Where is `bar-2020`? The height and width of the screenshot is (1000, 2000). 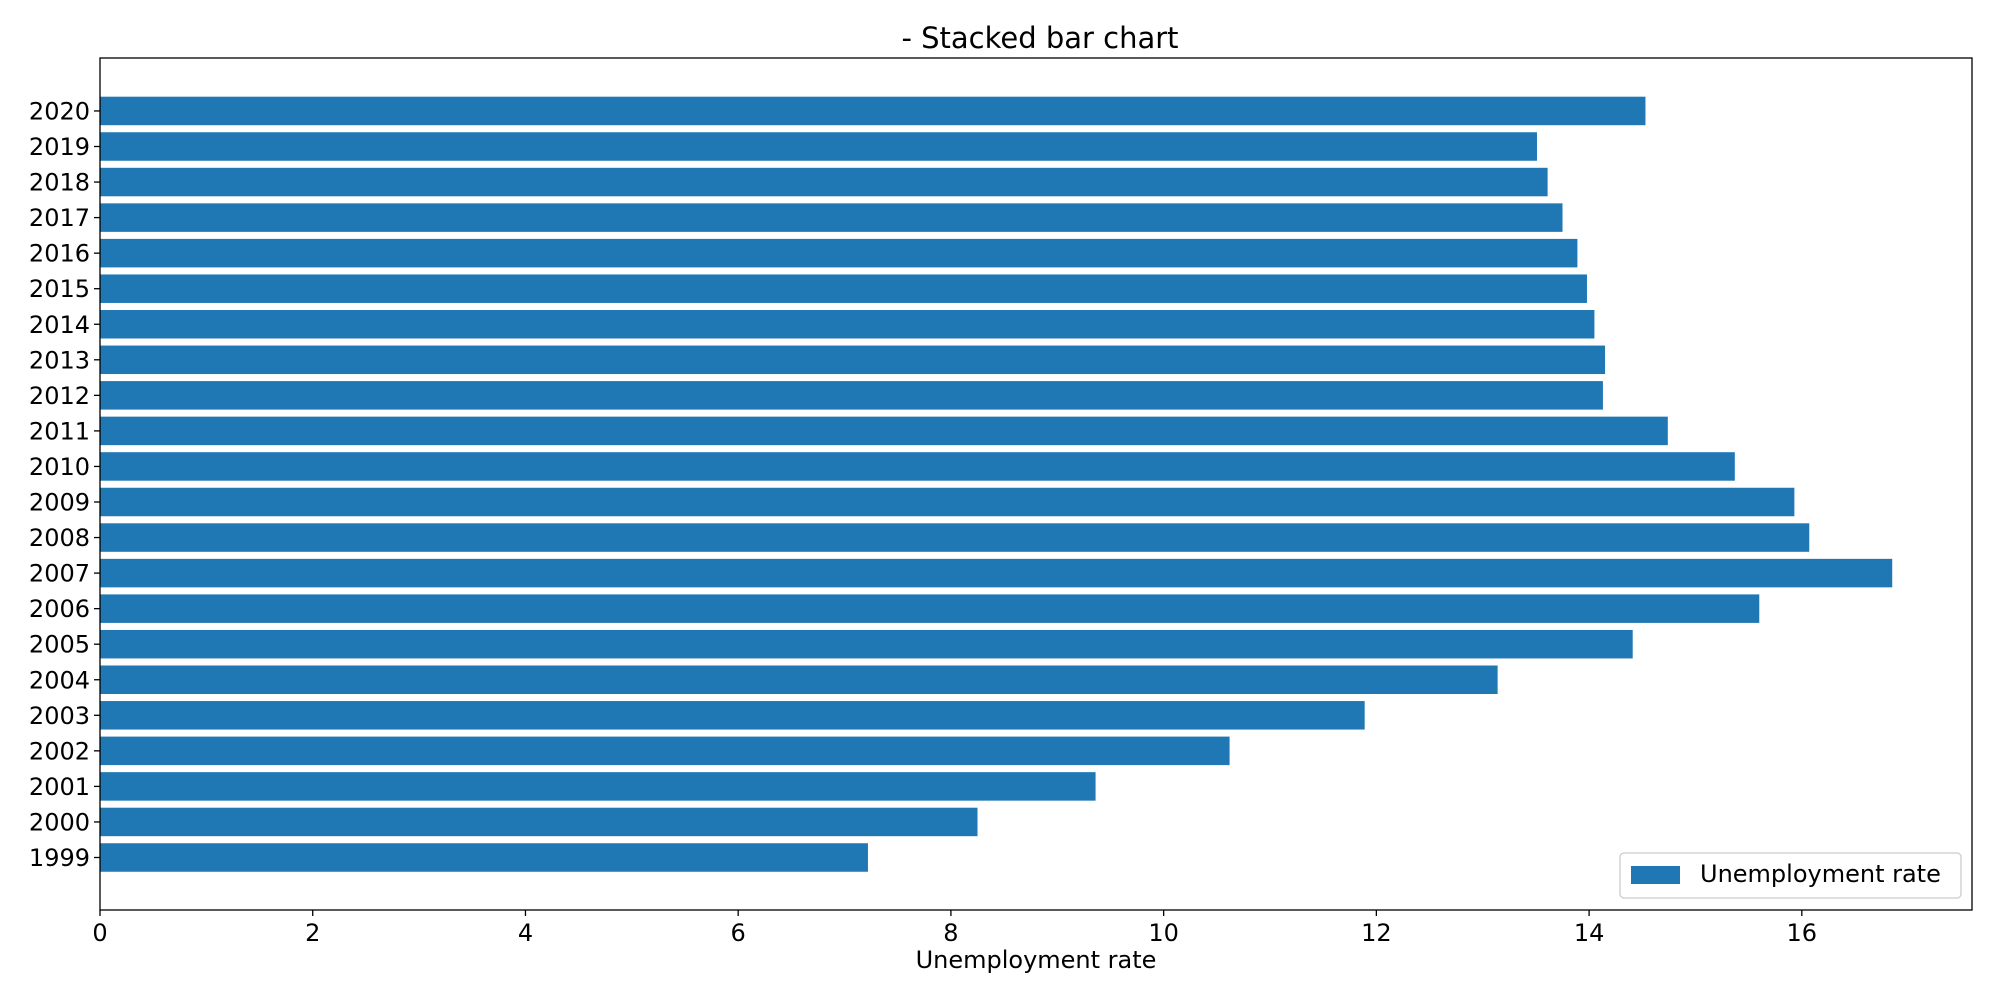 bar-2020 is located at coordinates (873, 111).